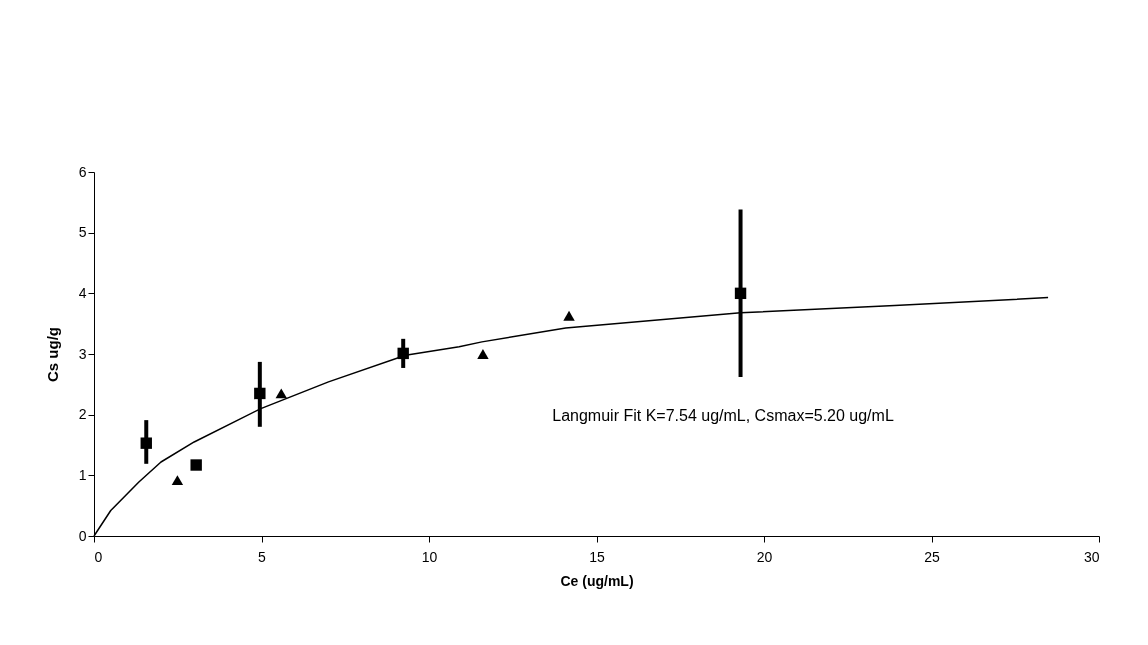 The image size is (1148, 645). I want to click on y-tick-label: 1, so click(82, 474).